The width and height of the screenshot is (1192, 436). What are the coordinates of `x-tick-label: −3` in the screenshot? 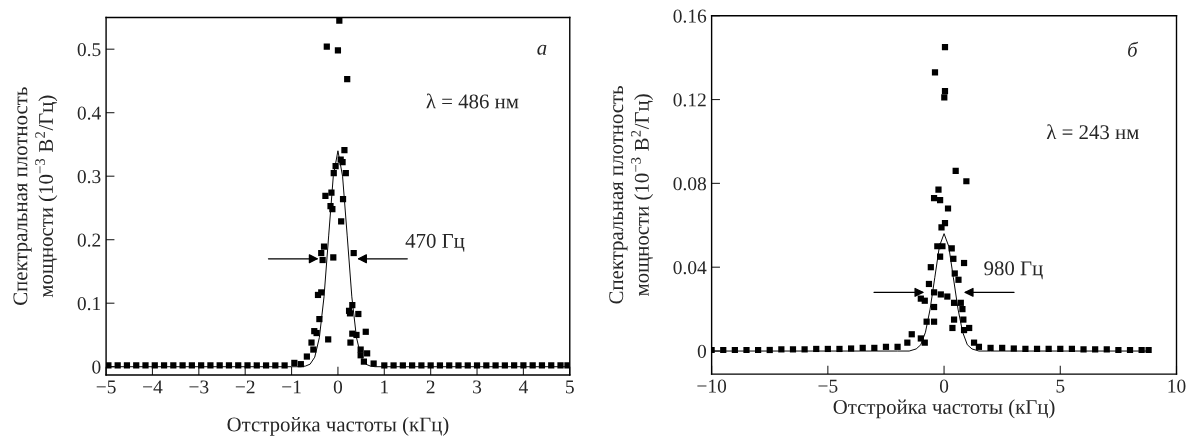 It's located at (199, 387).